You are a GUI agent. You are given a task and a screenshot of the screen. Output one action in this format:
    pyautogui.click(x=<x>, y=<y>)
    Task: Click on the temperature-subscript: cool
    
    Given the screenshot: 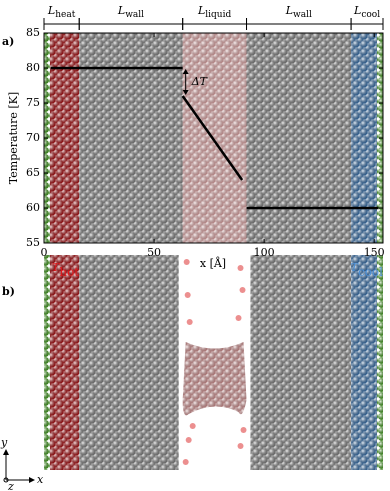 What is the action you would take?
    pyautogui.click(x=370, y=272)
    